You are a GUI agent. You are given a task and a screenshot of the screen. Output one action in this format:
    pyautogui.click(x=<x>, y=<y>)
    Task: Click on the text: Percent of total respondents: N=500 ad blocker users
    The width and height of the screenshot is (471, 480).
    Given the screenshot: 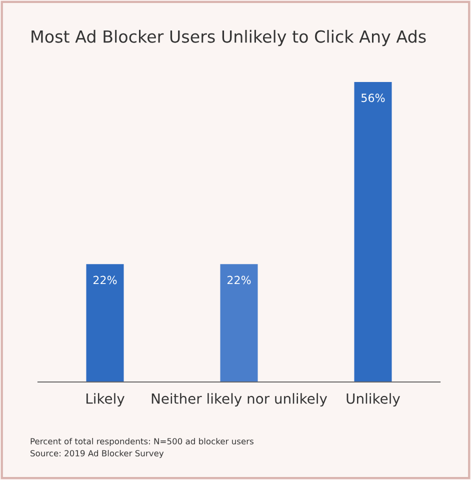 What is the action you would take?
    pyautogui.click(x=142, y=442)
    